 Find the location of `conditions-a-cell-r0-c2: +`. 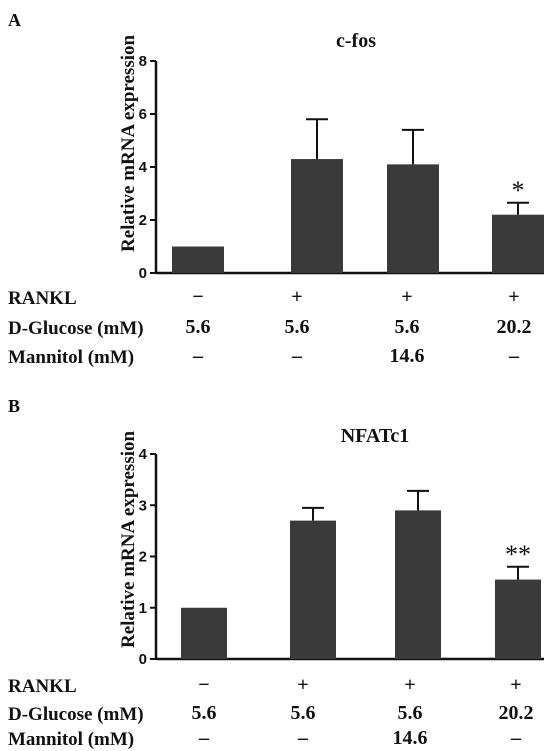

conditions-a-cell-r0-c2: + is located at coordinates (407, 297).